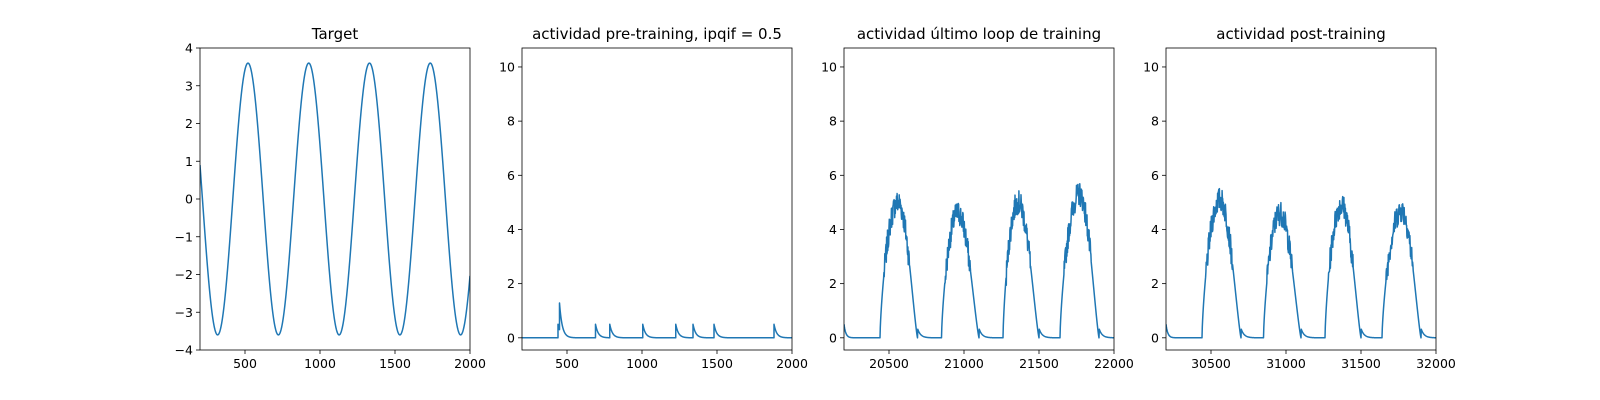 The height and width of the screenshot is (400, 1600). I want to click on x-tick-label: 21000, so click(964, 363).